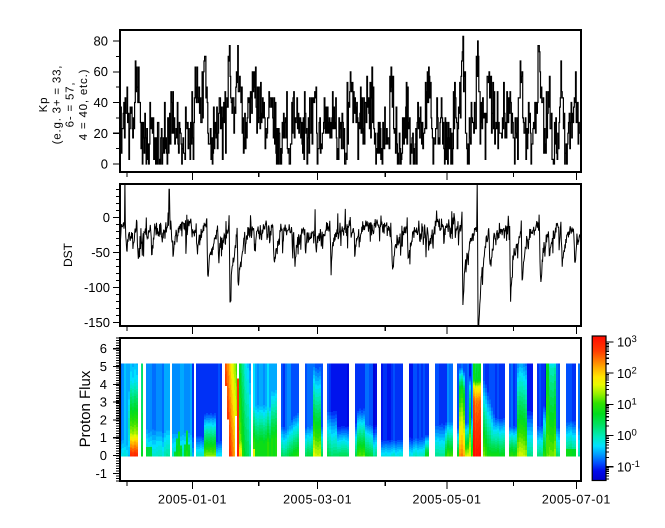 Image resolution: width=665 pixels, height=528 pixels. I want to click on svg-text: 2005-03-01, so click(317, 500).